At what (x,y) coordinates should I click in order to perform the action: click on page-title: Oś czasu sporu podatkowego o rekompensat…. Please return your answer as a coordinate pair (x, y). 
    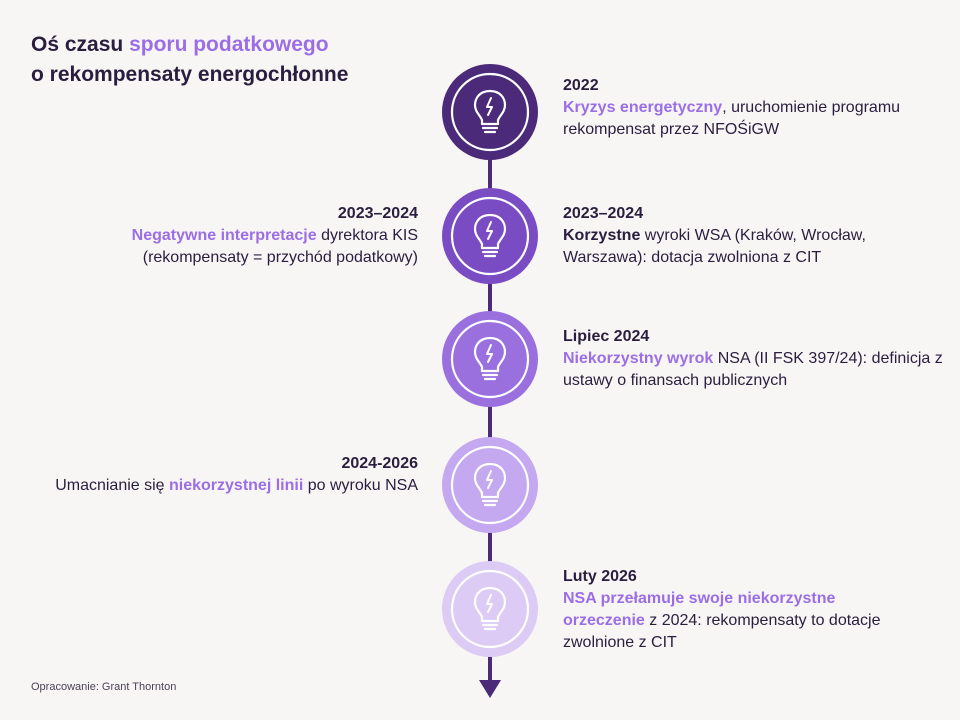
    Looking at the image, I should click on (189, 60).